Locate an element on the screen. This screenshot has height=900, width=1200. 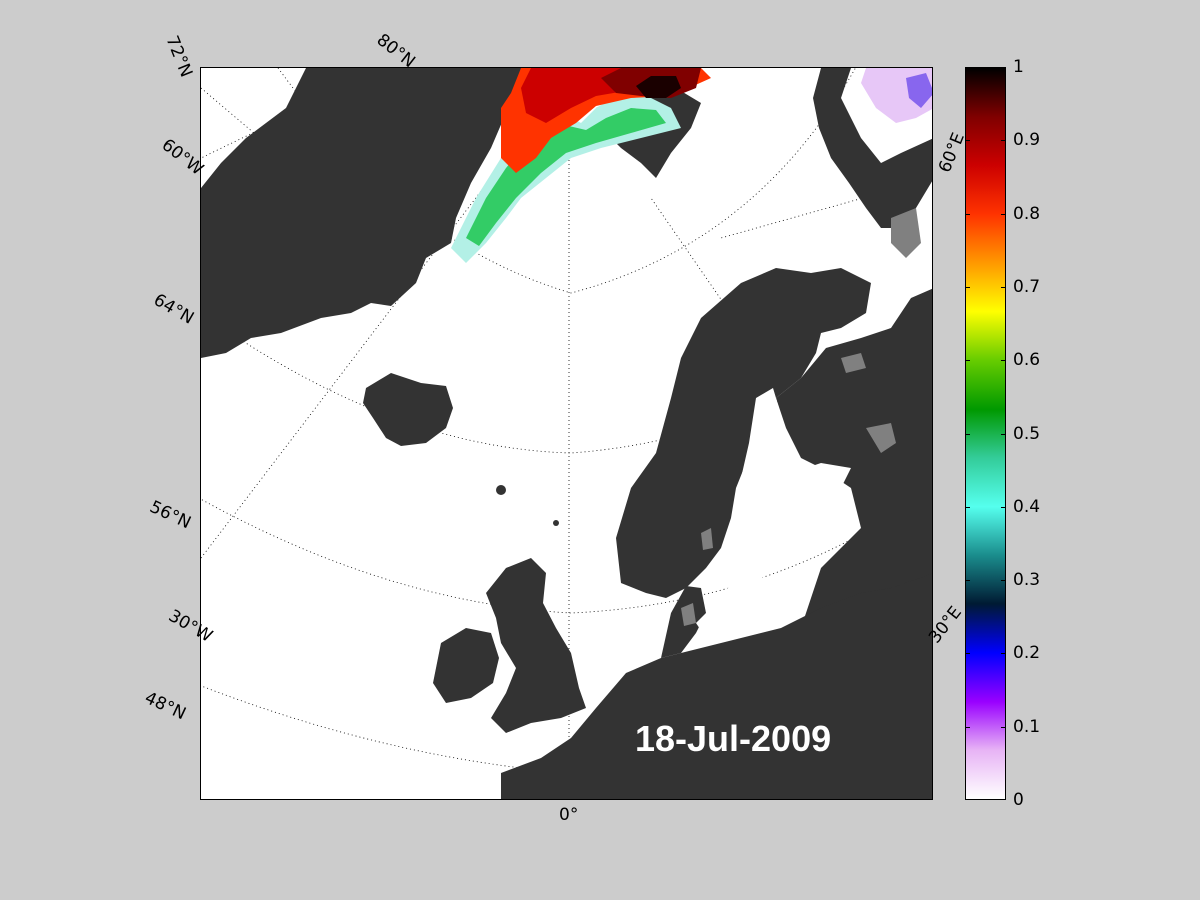
latitude-label-64n: 64°N is located at coordinates (174, 309).